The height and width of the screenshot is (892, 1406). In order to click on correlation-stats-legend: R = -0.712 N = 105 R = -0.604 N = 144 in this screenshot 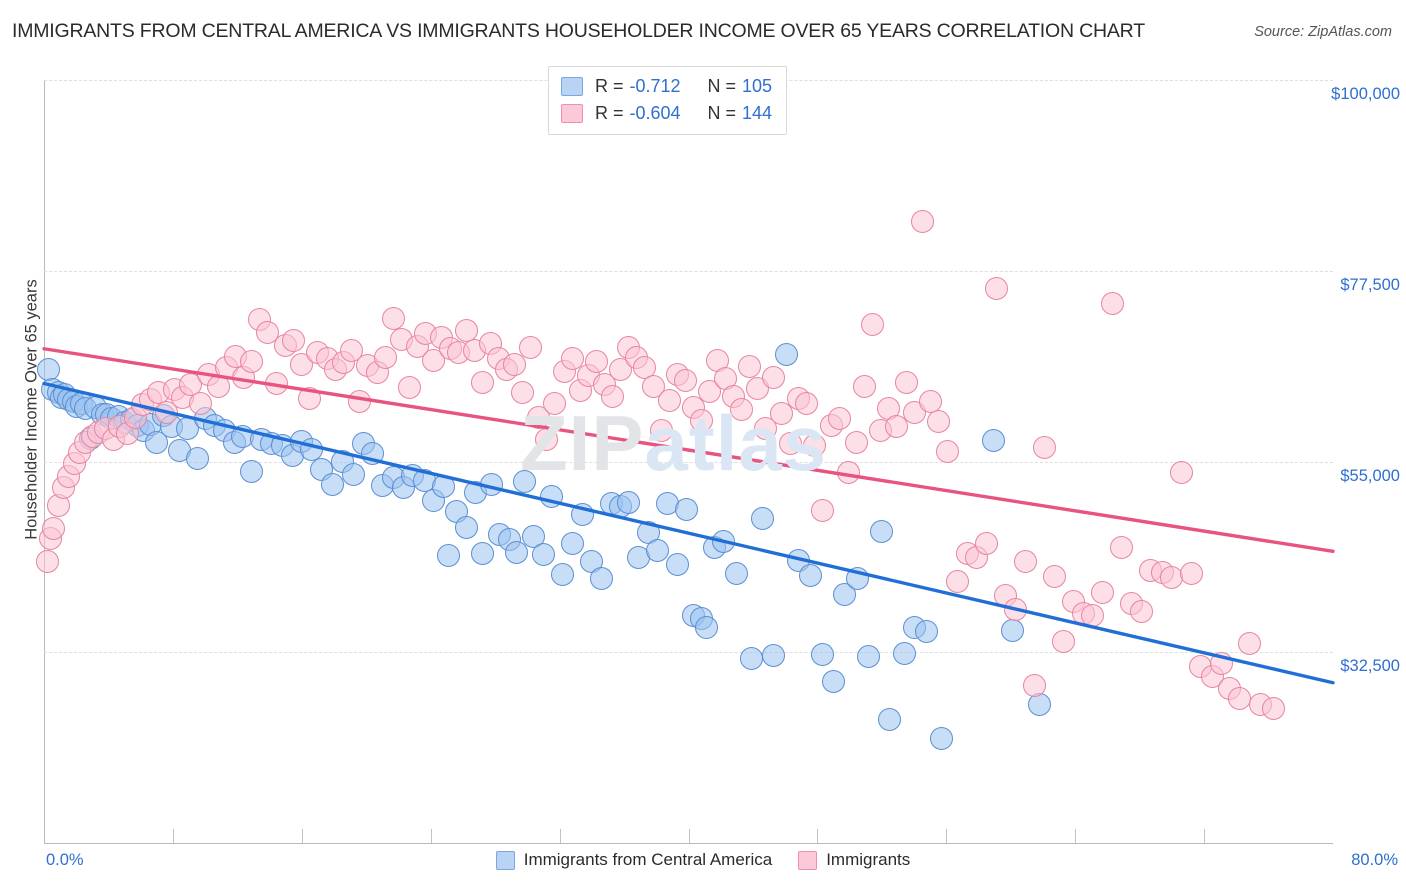, I will do `click(668, 100)`.